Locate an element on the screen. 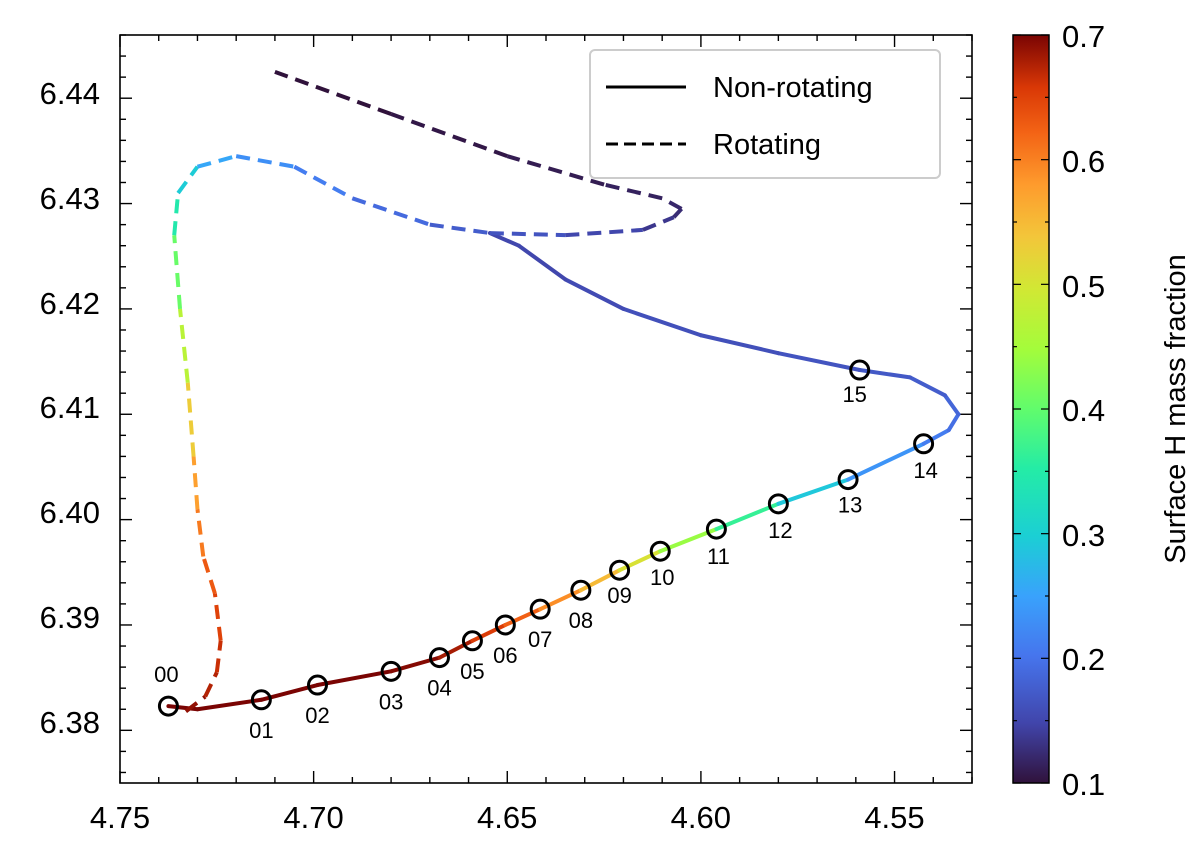 The height and width of the screenshot is (841, 1200). colorbar-label: Surface H mass fraction is located at coordinates (1176, 408).